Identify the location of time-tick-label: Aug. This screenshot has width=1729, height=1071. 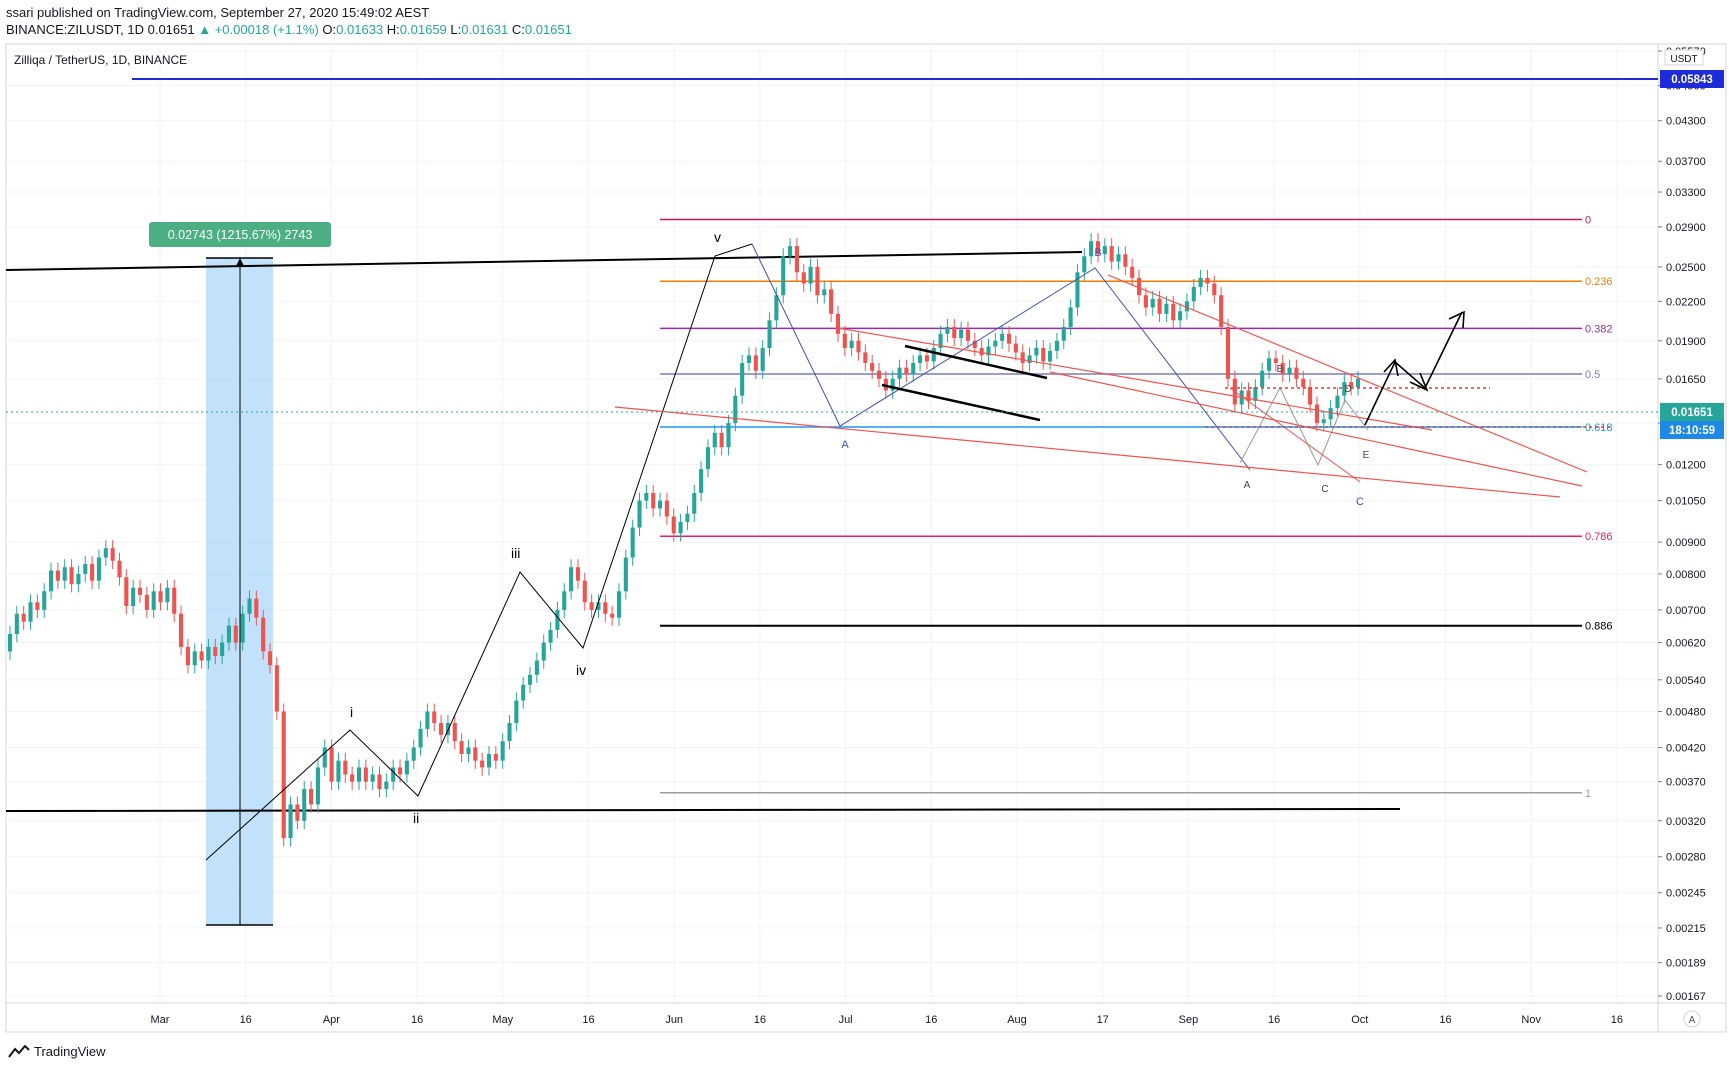
(1017, 1020).